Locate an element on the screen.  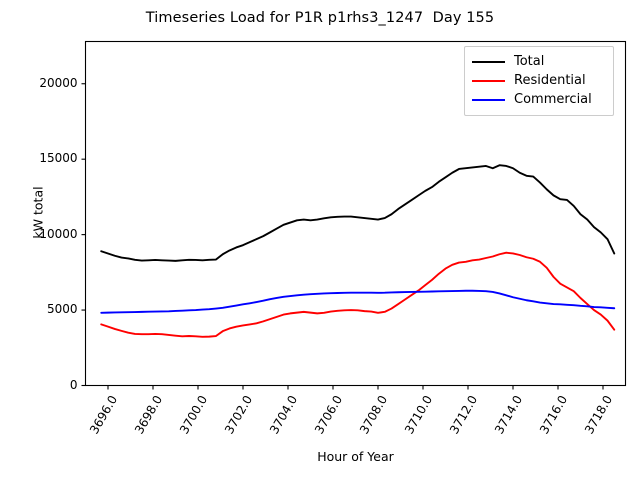
legend-item-total: Total is located at coordinates (539, 61).